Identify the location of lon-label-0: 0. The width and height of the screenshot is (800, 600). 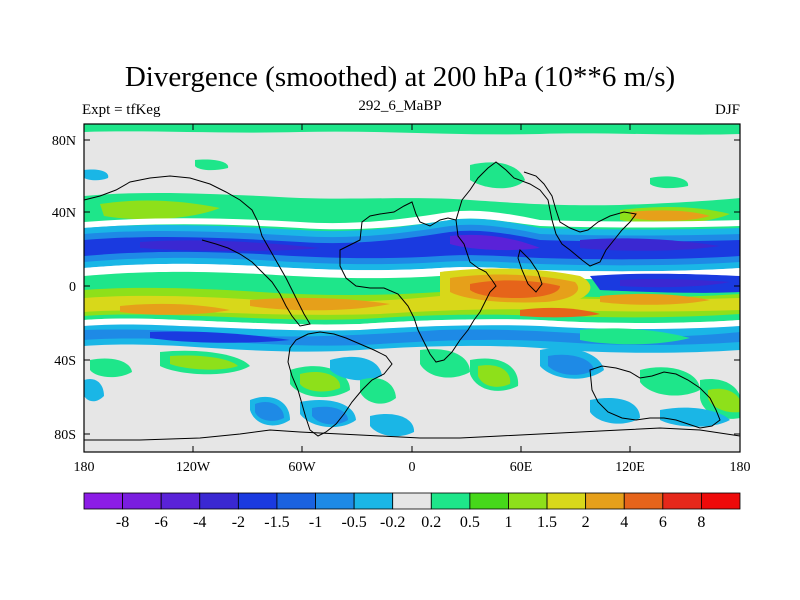
(412, 467).